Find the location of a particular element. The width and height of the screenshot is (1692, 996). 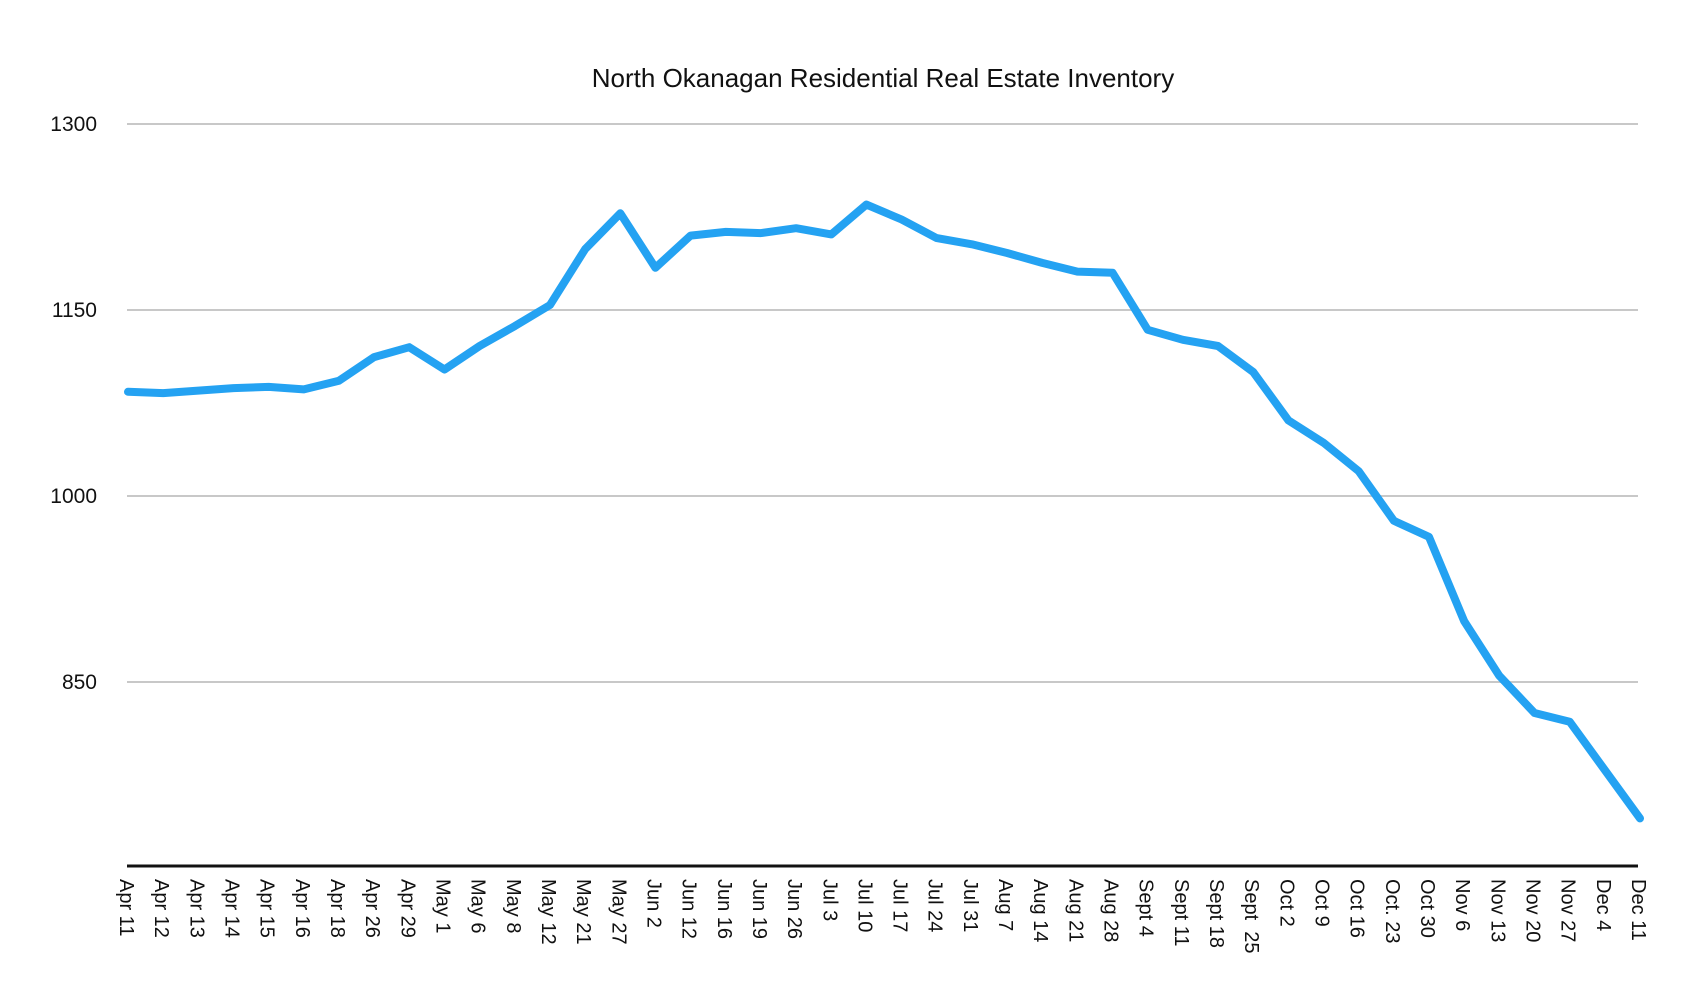

x-tick-label: Aug 14 is located at coordinates (1040, 910).